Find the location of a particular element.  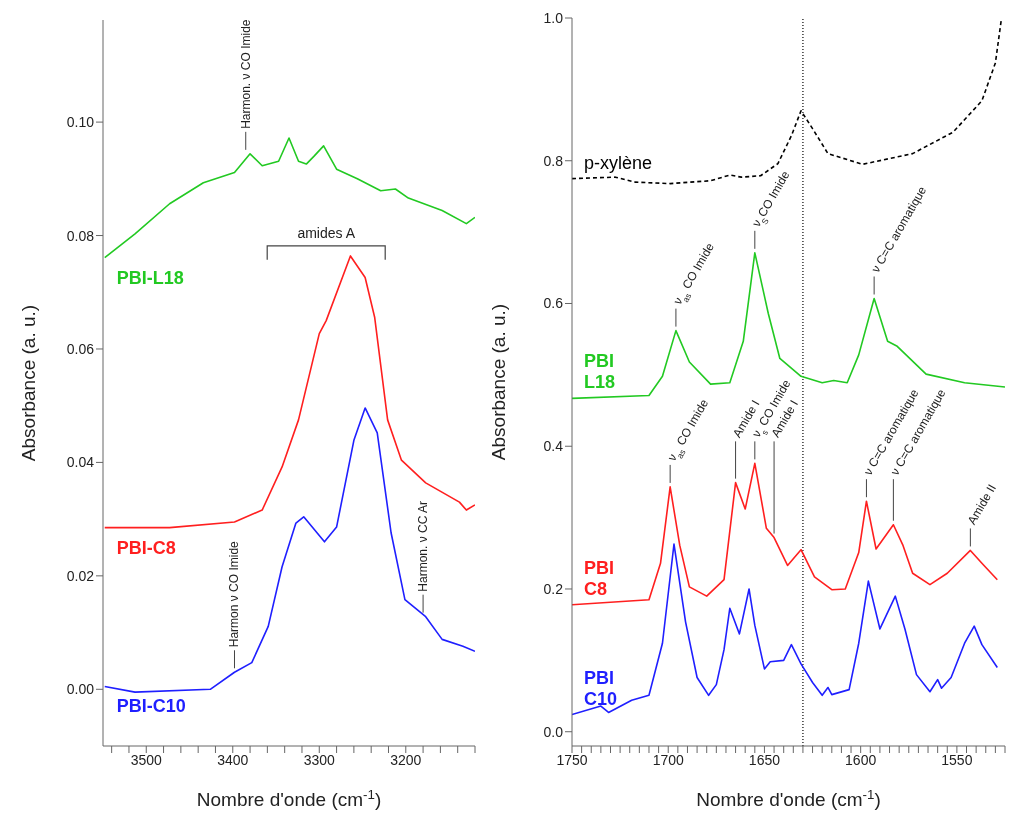

series-label: PBI C10 is located at coordinates (601, 688).